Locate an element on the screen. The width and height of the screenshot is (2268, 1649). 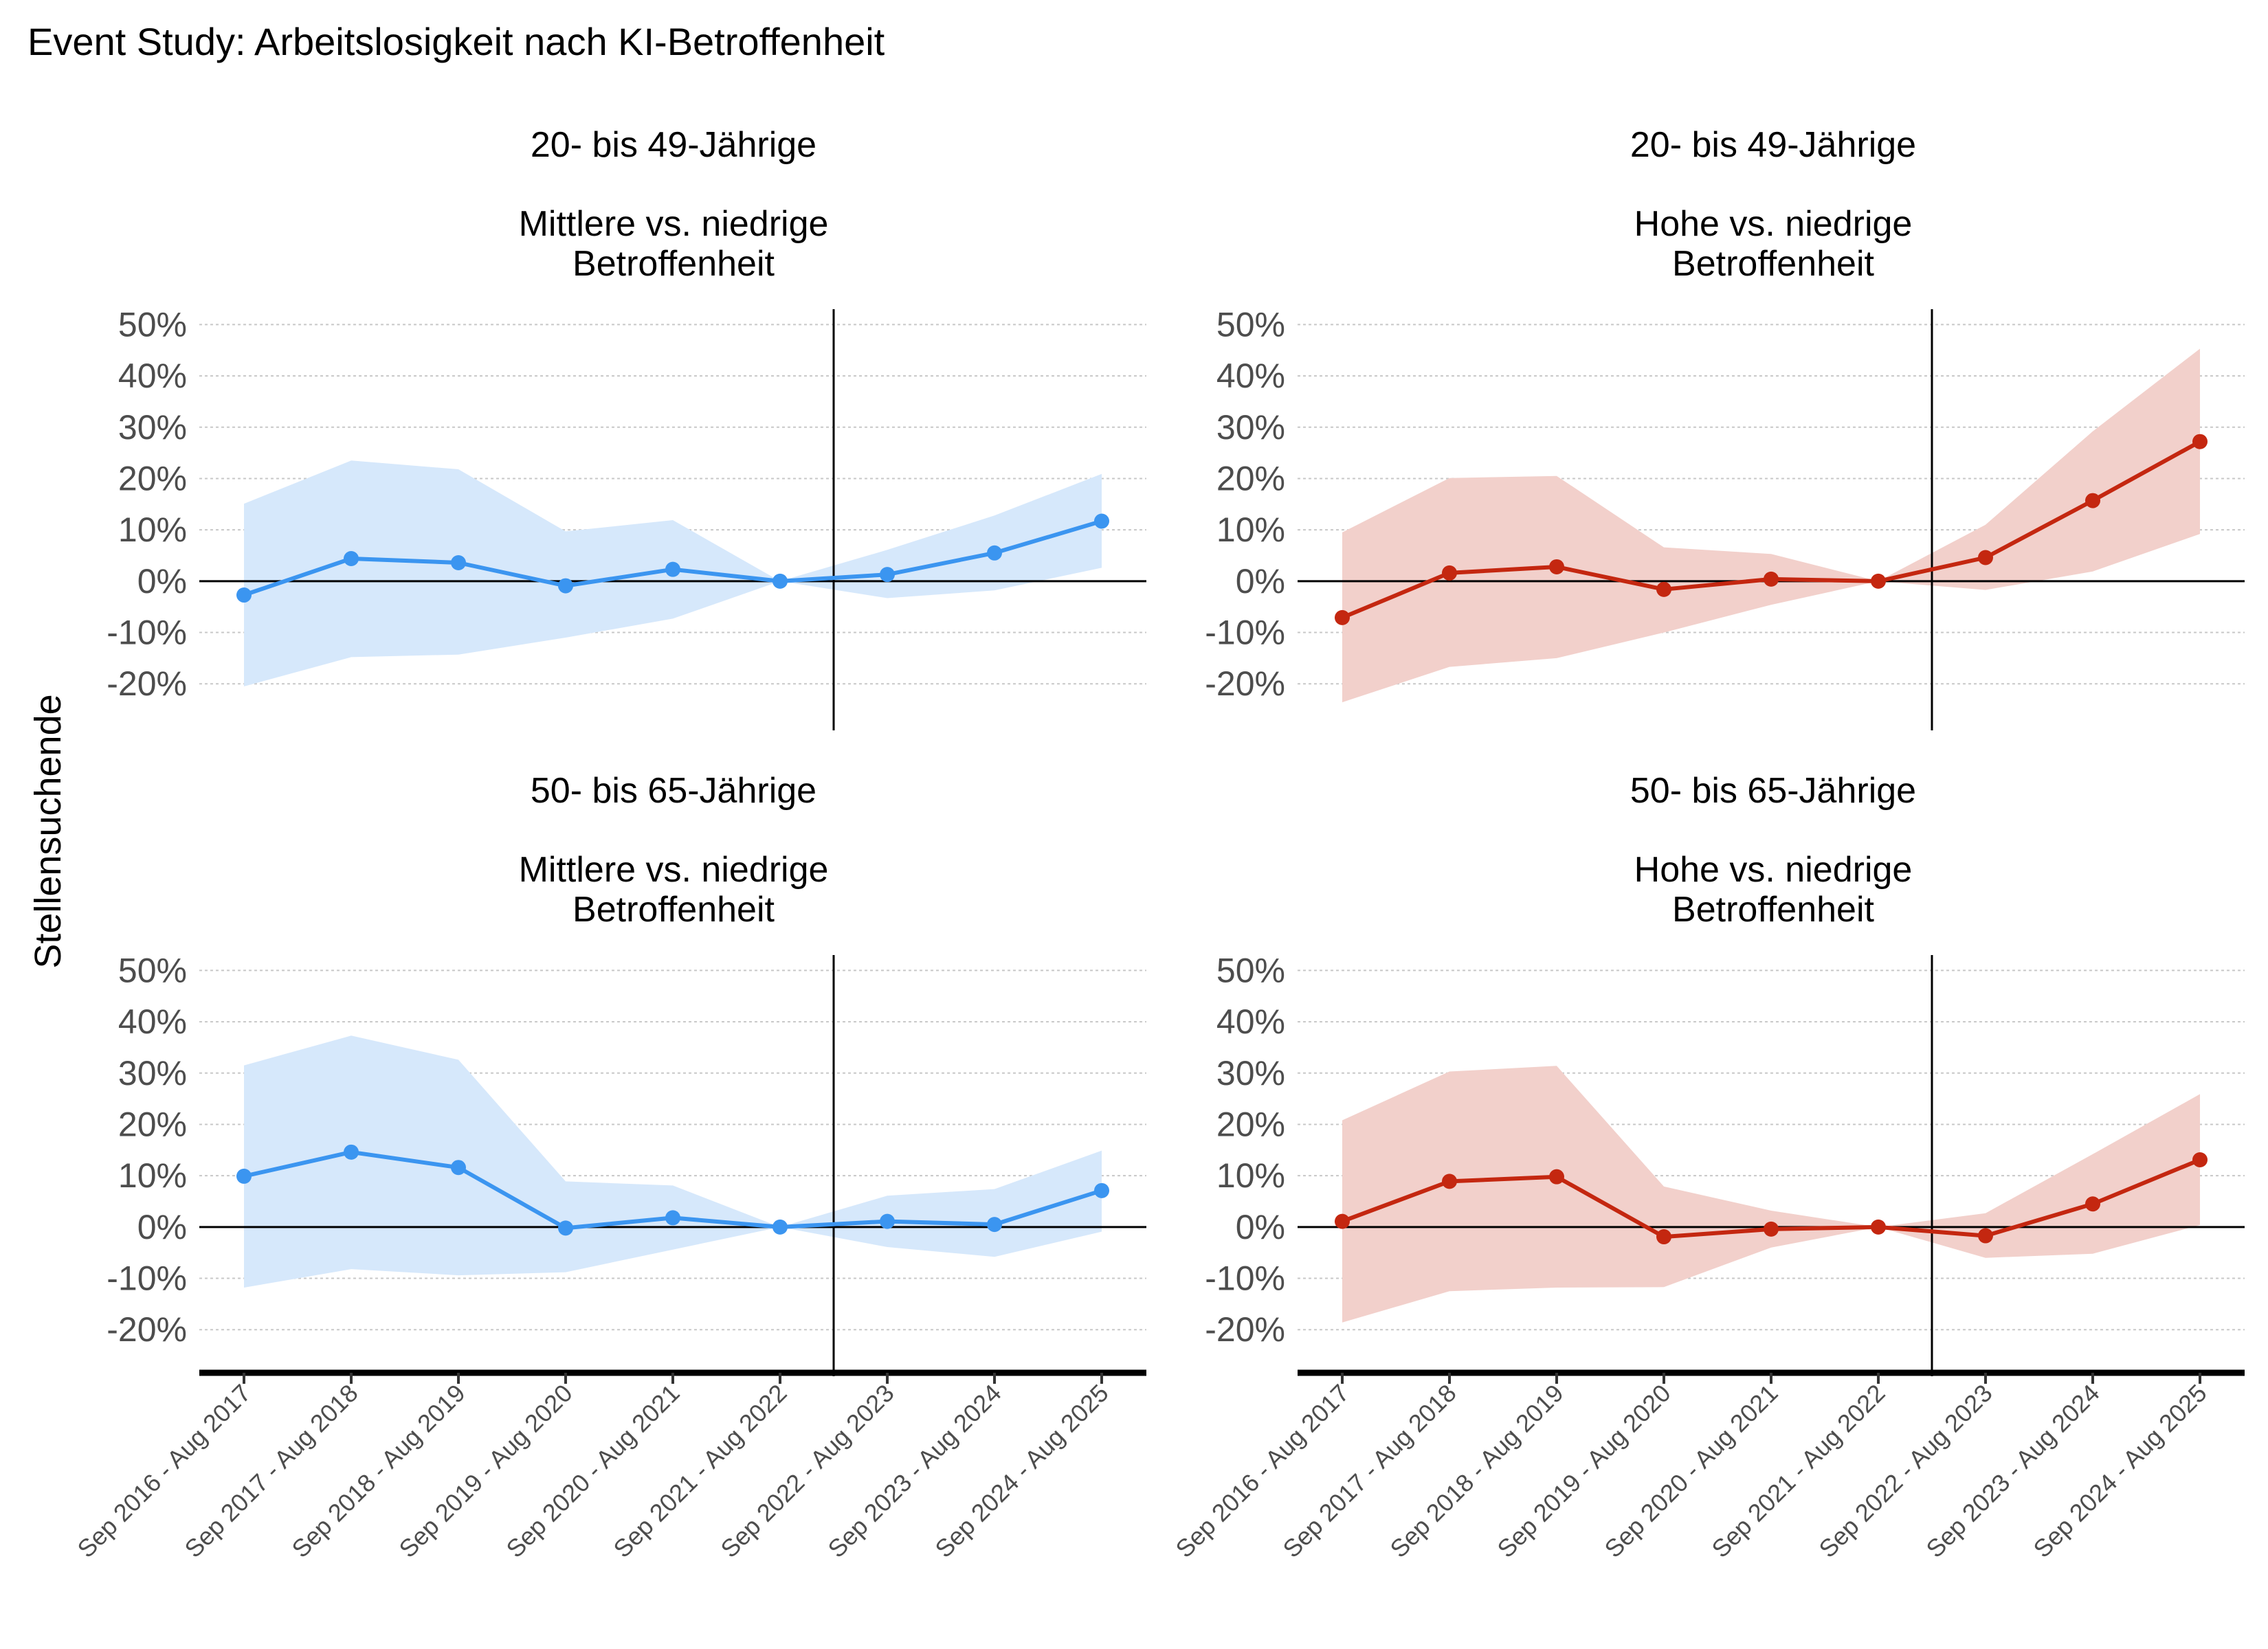
x-tick-label: Sep 2020 - Aug 2021 is located at coordinates (1691, 1471).